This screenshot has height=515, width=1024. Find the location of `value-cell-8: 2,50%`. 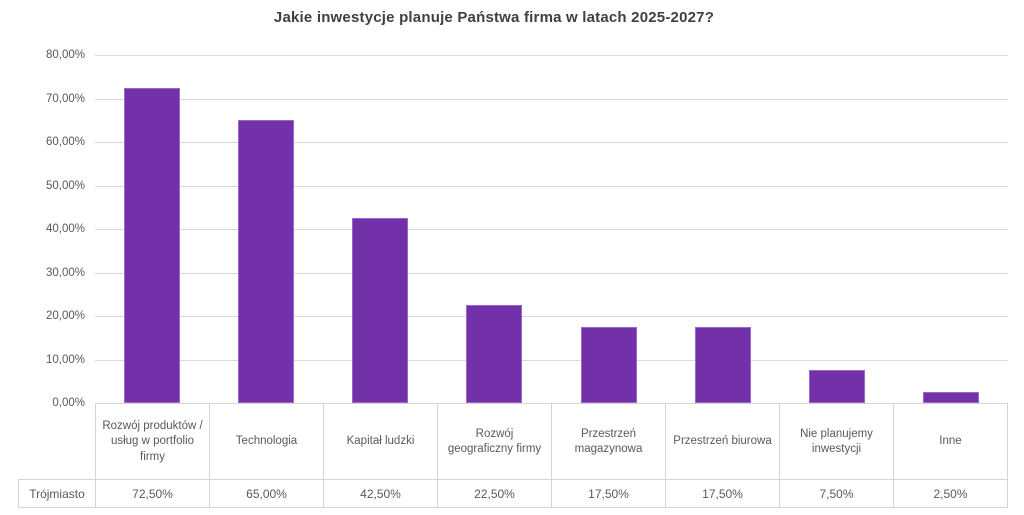

value-cell-8: 2,50% is located at coordinates (951, 493).